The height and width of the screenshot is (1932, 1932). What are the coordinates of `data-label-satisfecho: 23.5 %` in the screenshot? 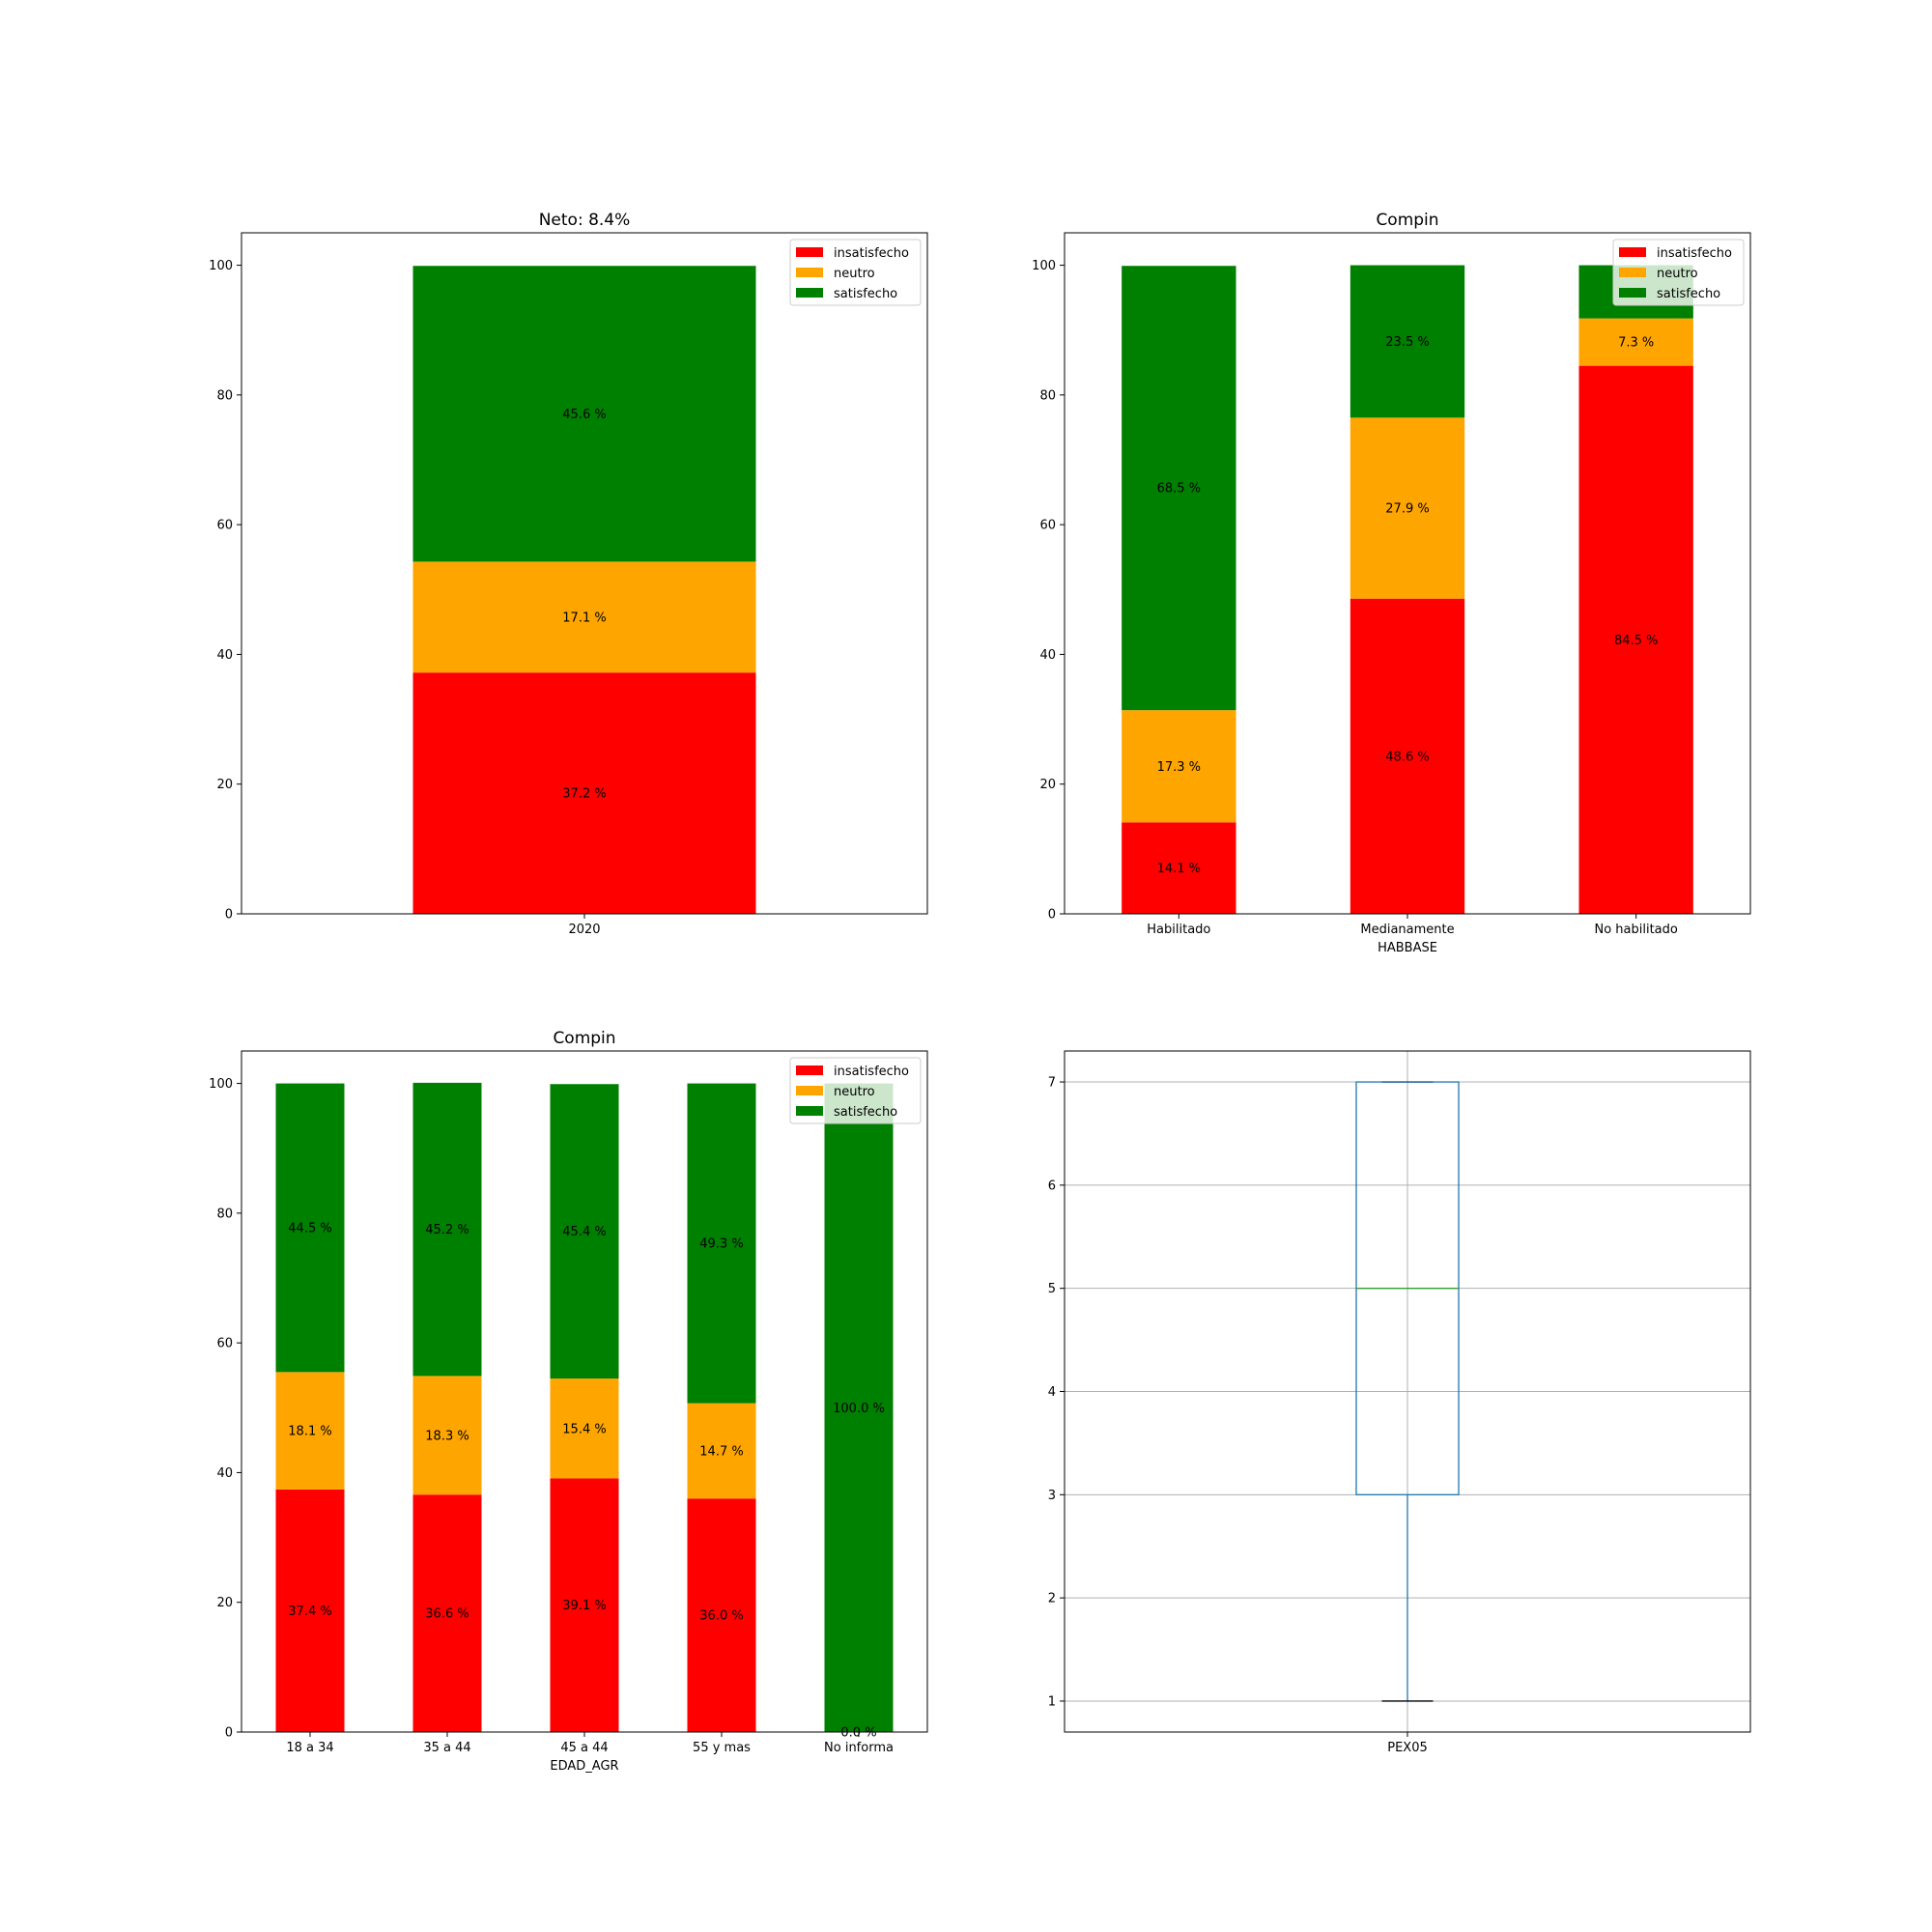 It's located at (1407, 342).